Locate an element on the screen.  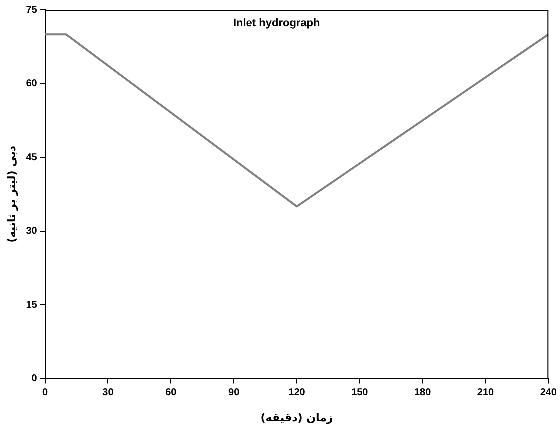
x-tick-label: 210 is located at coordinates (486, 393).